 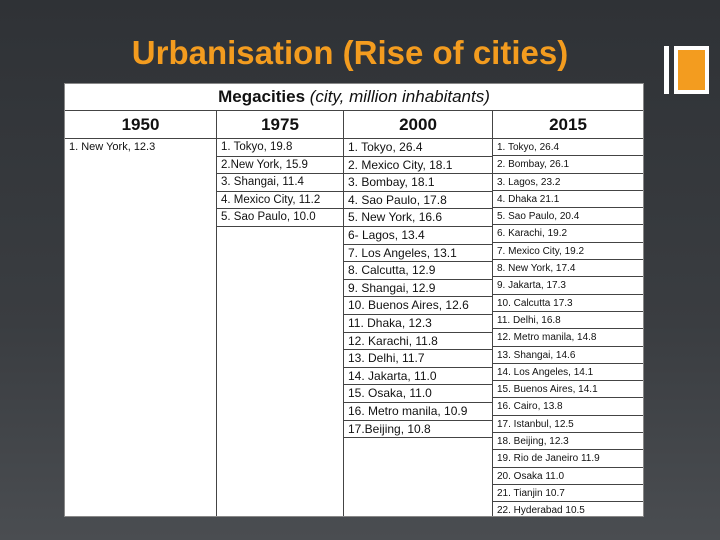 What do you see at coordinates (568, 269) in the screenshot?
I see `table-cell: 8. New York, 17.4` at bounding box center [568, 269].